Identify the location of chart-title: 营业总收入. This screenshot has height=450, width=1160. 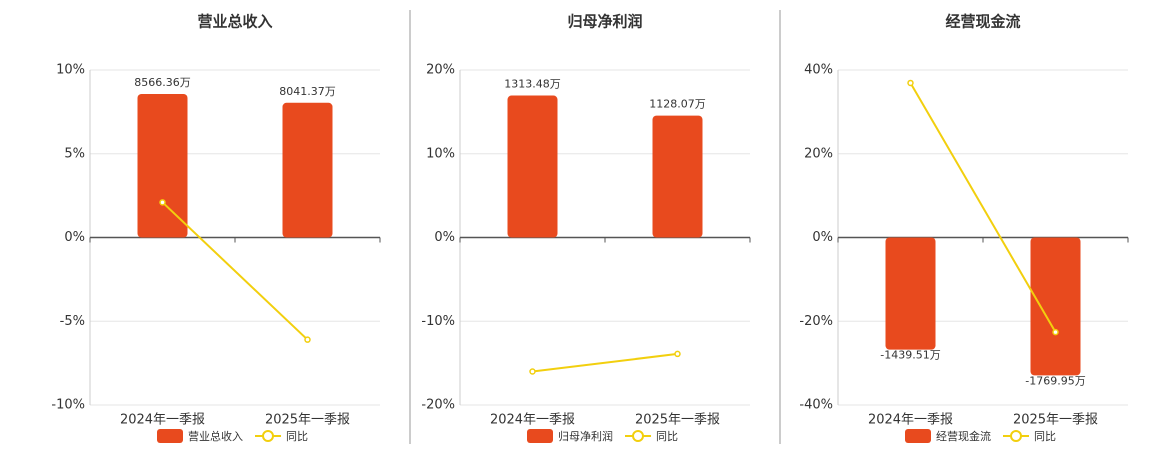
(234, 22).